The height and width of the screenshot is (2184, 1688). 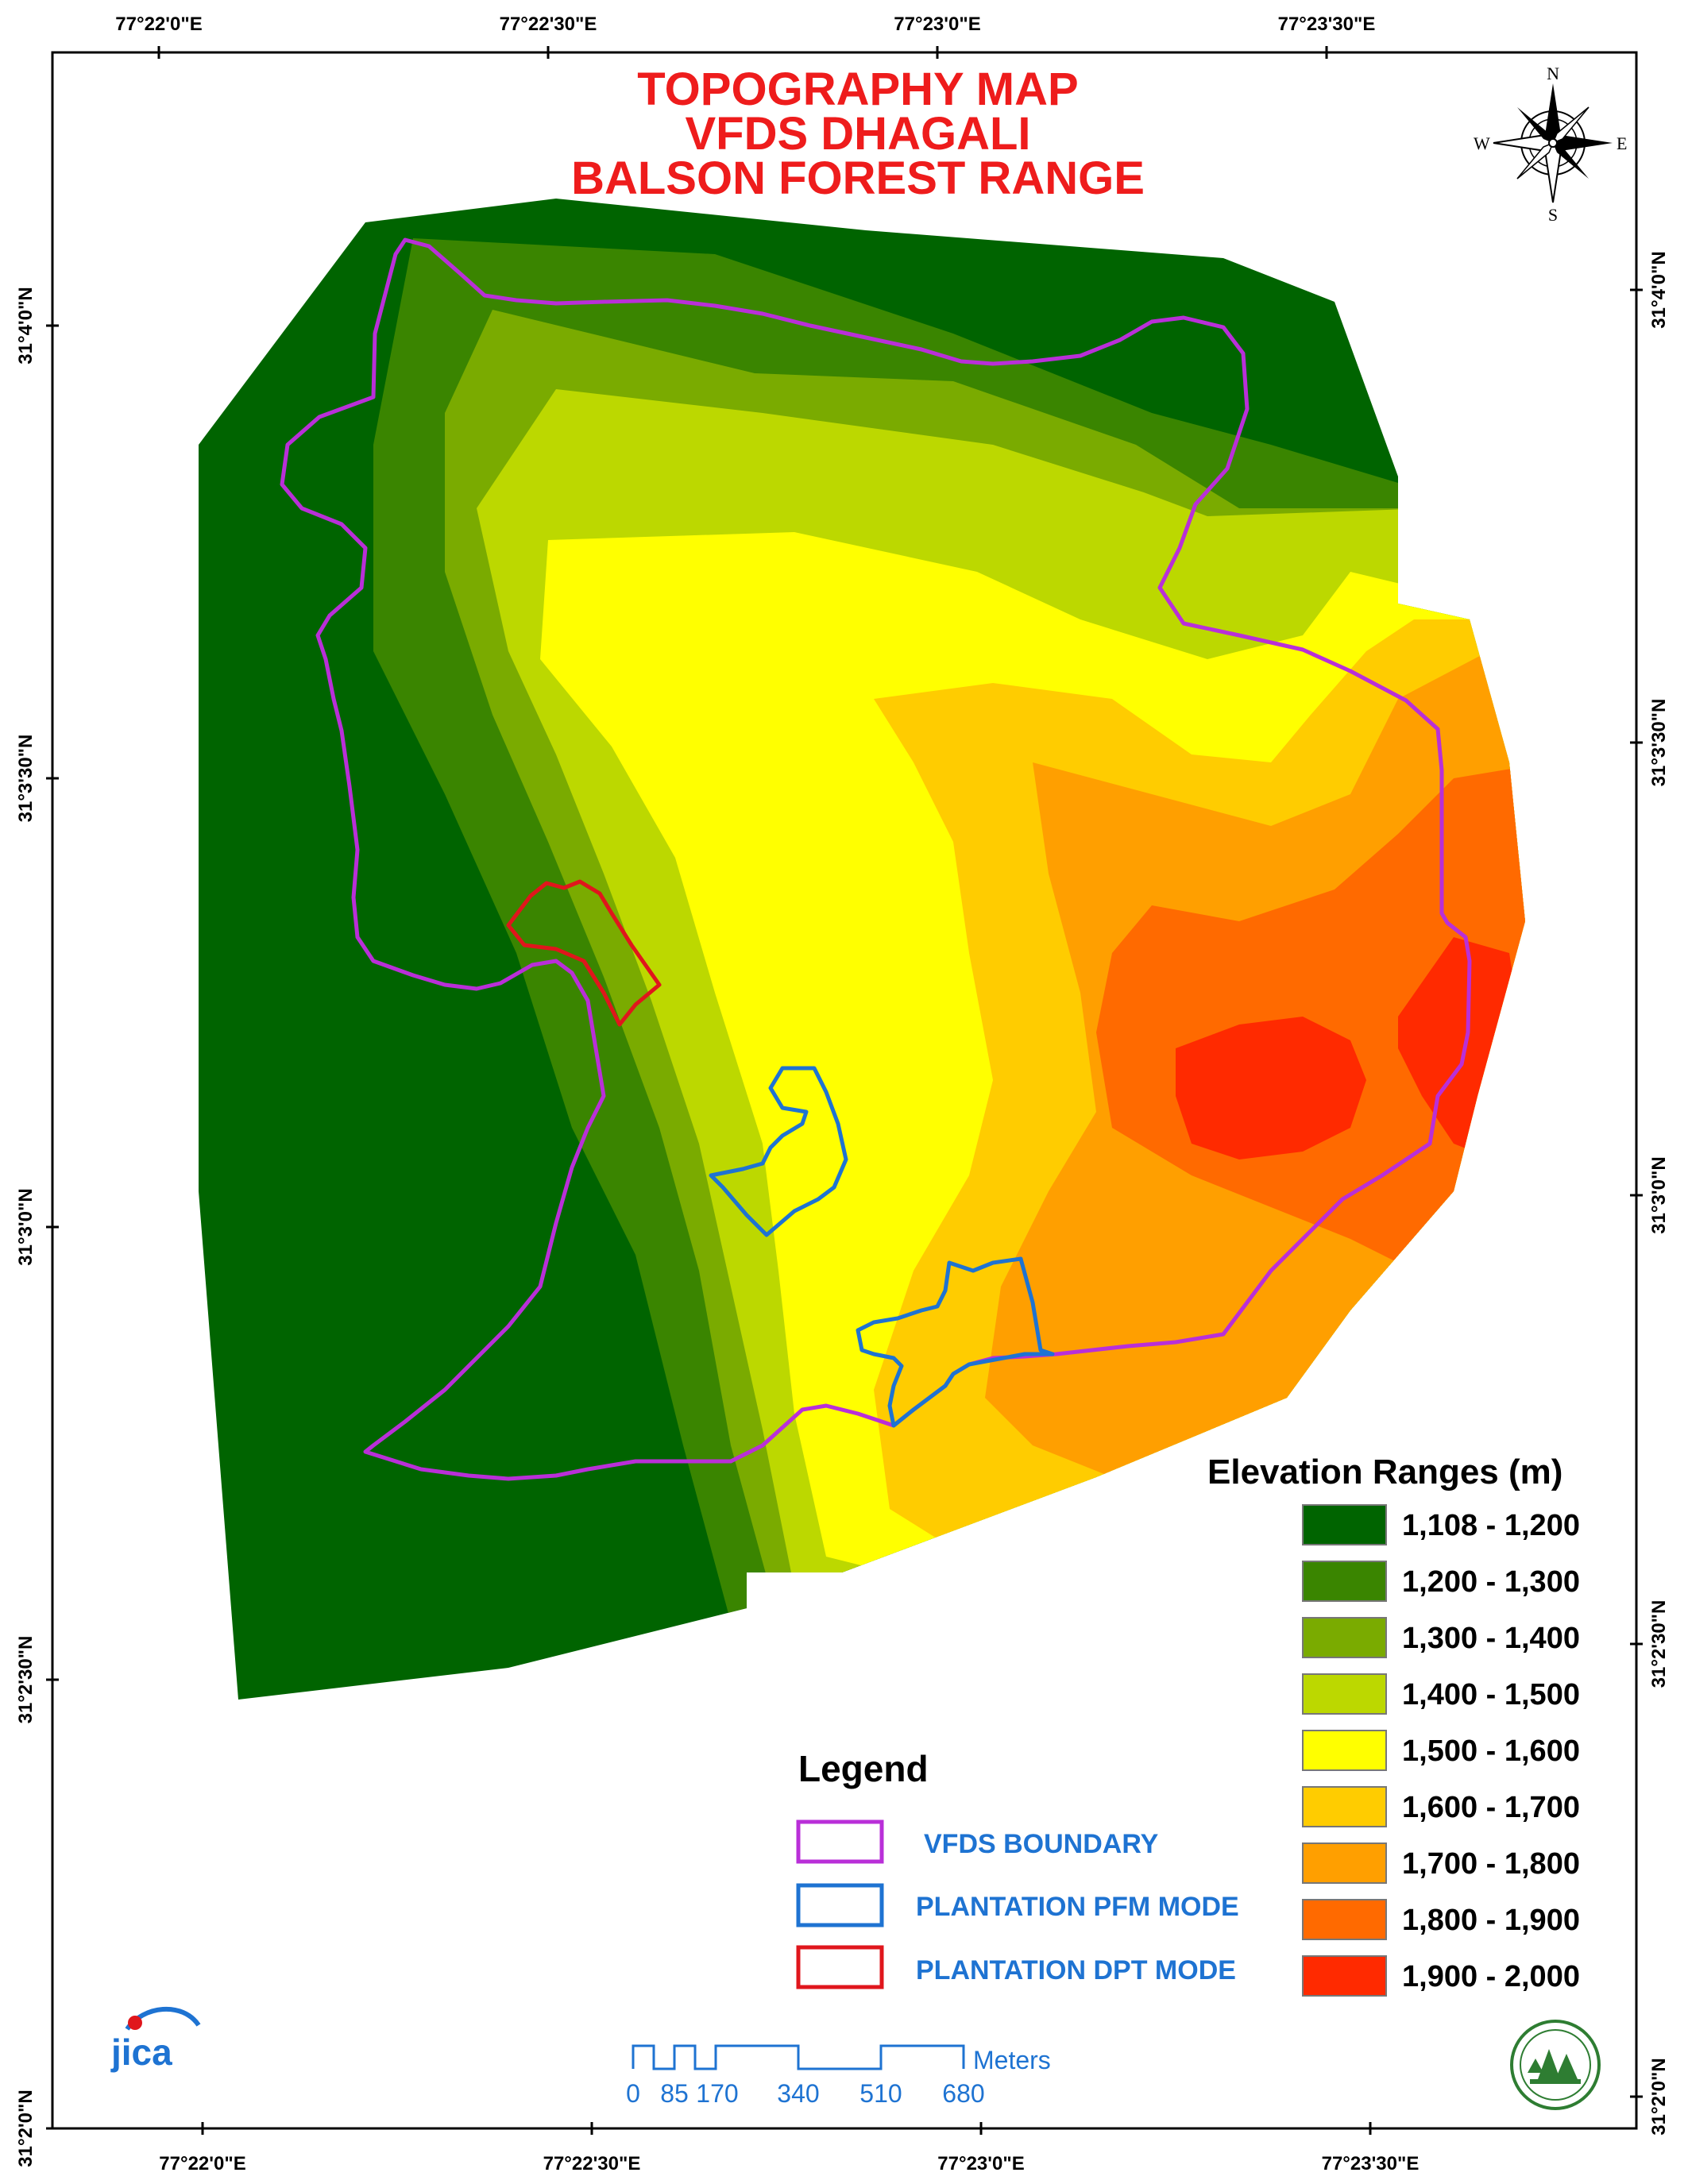 What do you see at coordinates (1491, 1525) in the screenshot?
I see `elevation-label-0: 1,108 - 1,200` at bounding box center [1491, 1525].